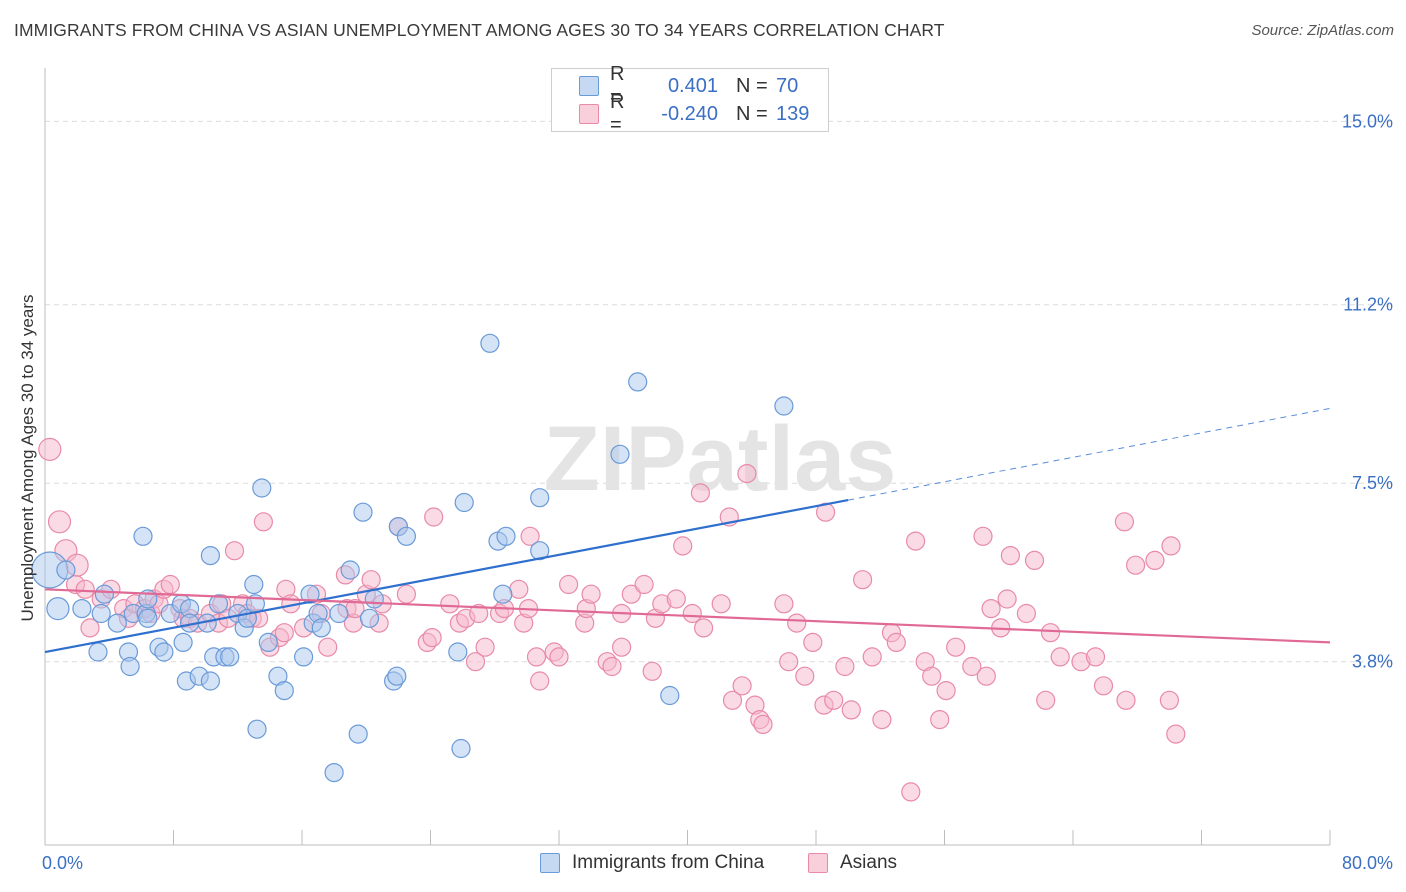  What do you see at coordinates (62, 863) in the screenshot?
I see `x-tick-label: 0.0%` at bounding box center [62, 863].